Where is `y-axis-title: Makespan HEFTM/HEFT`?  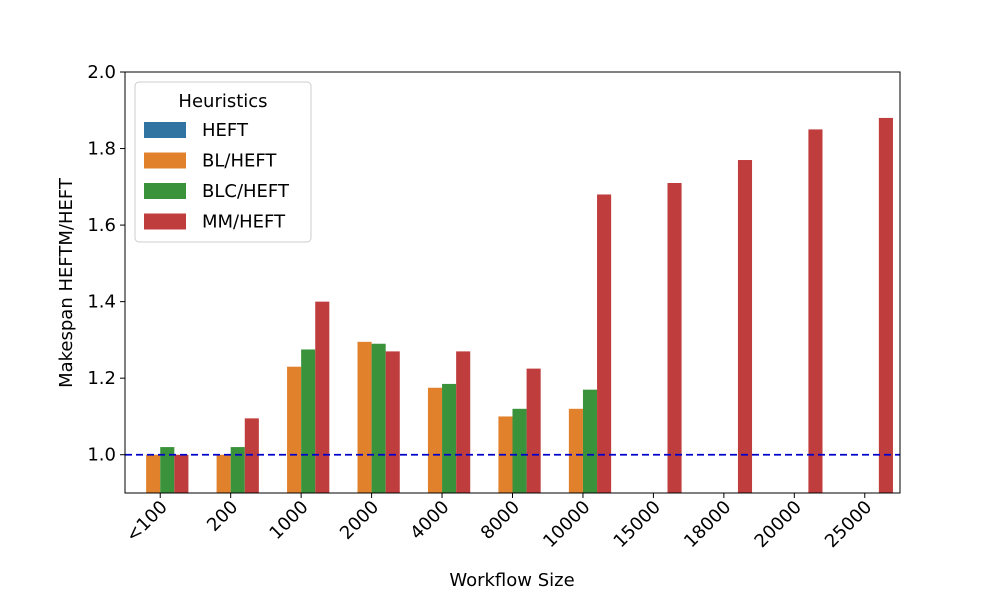
y-axis-title: Makespan HEFTM/HEFT is located at coordinates (66, 282).